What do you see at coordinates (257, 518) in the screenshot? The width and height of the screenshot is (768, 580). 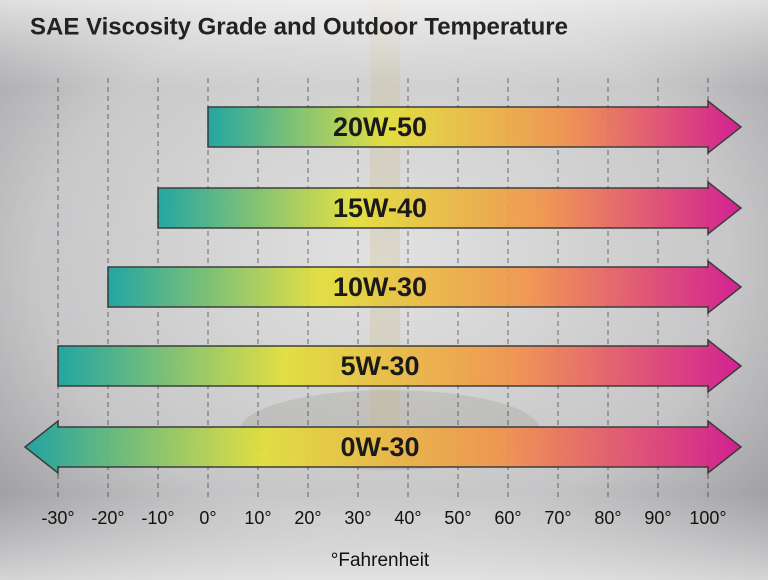 I see `x-tick-label: 10°` at bounding box center [257, 518].